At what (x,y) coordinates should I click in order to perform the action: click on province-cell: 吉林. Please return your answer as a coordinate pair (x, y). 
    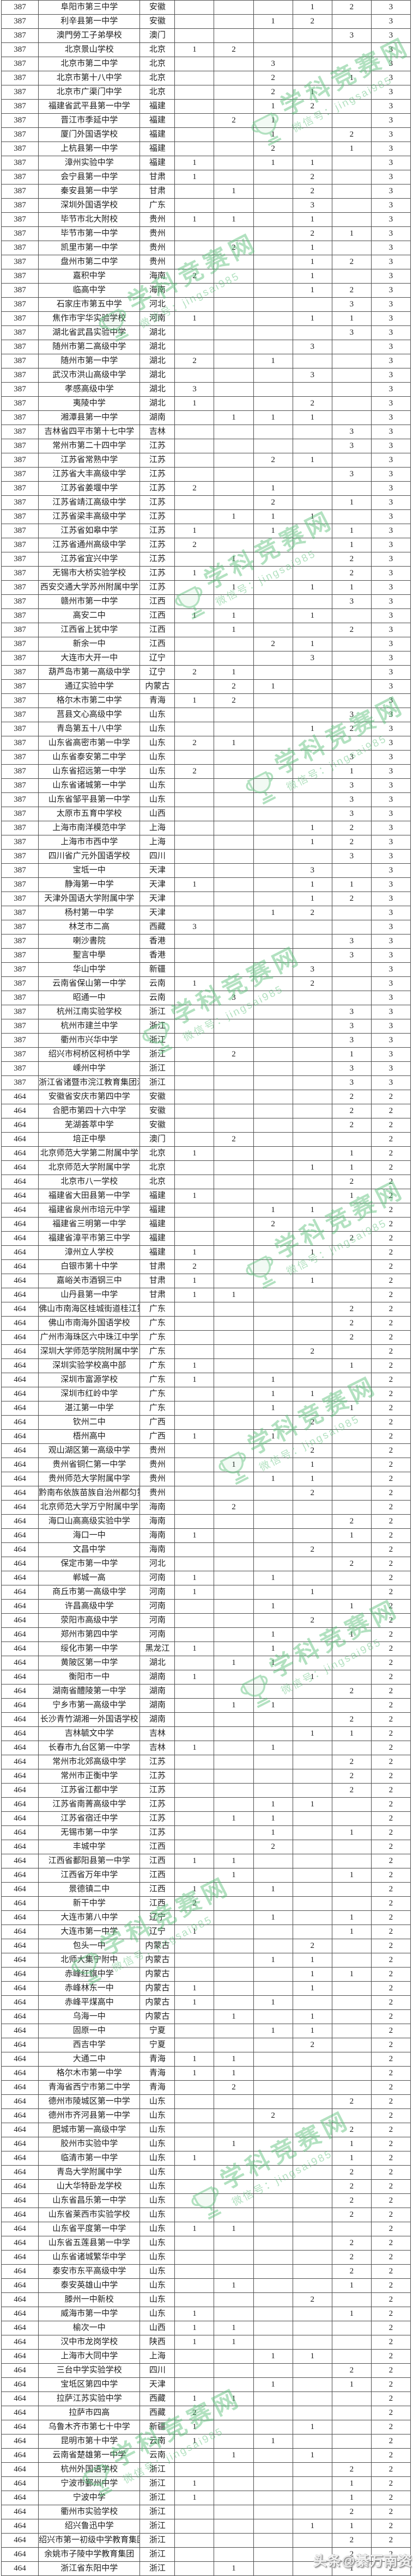
    Looking at the image, I should click on (157, 1748).